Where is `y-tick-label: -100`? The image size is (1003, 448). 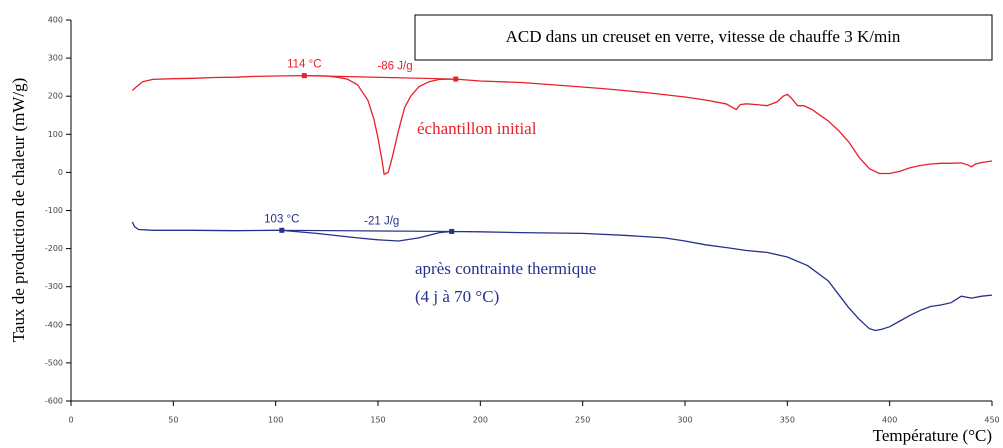
y-tick-label: -100 is located at coordinates (54, 210).